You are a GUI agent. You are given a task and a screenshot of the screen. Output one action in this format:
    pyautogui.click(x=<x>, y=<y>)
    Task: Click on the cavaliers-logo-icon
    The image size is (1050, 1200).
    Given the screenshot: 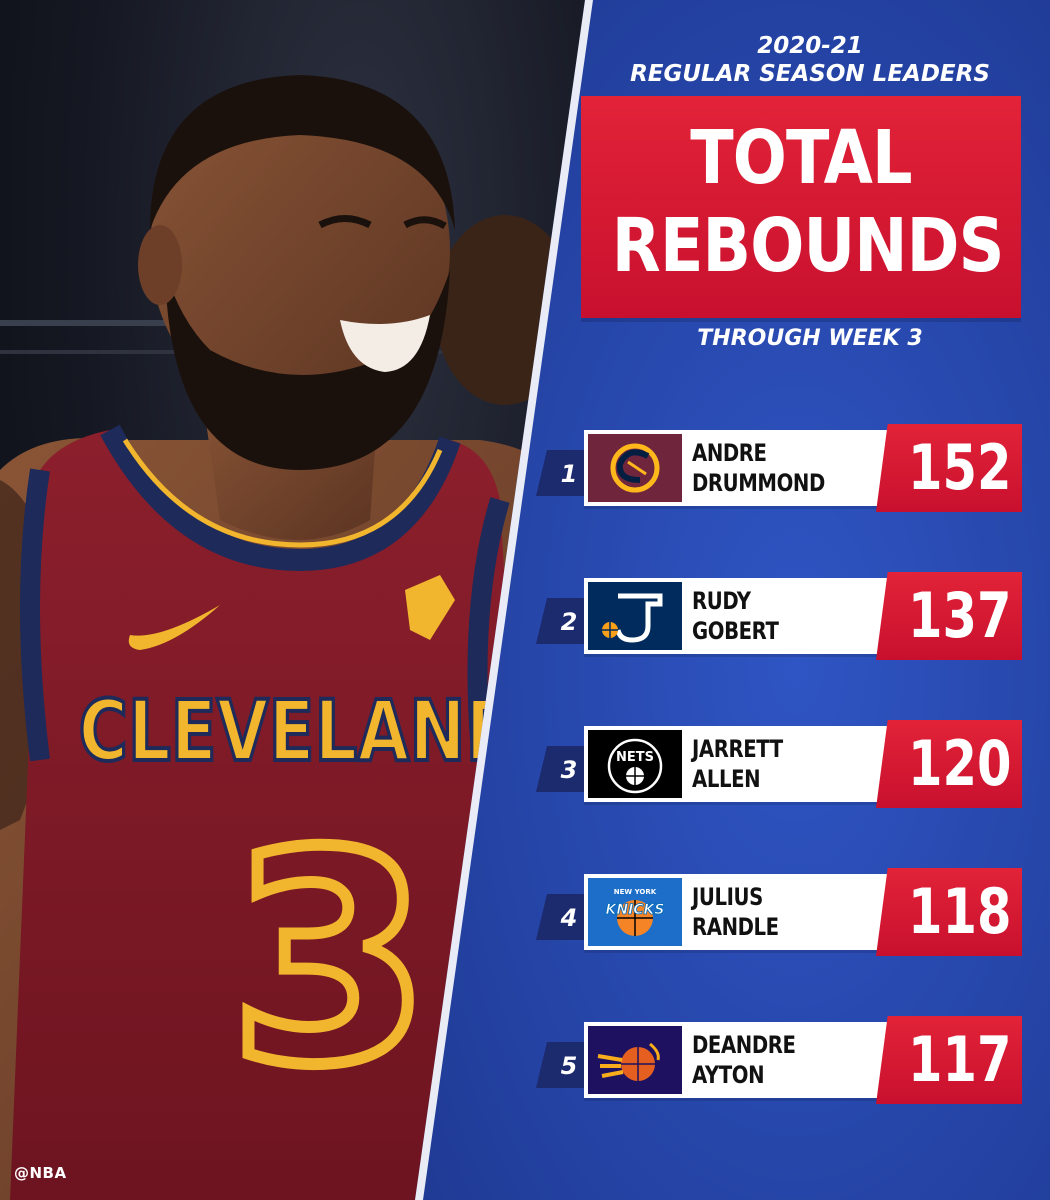 What is the action you would take?
    pyautogui.click(x=635, y=468)
    